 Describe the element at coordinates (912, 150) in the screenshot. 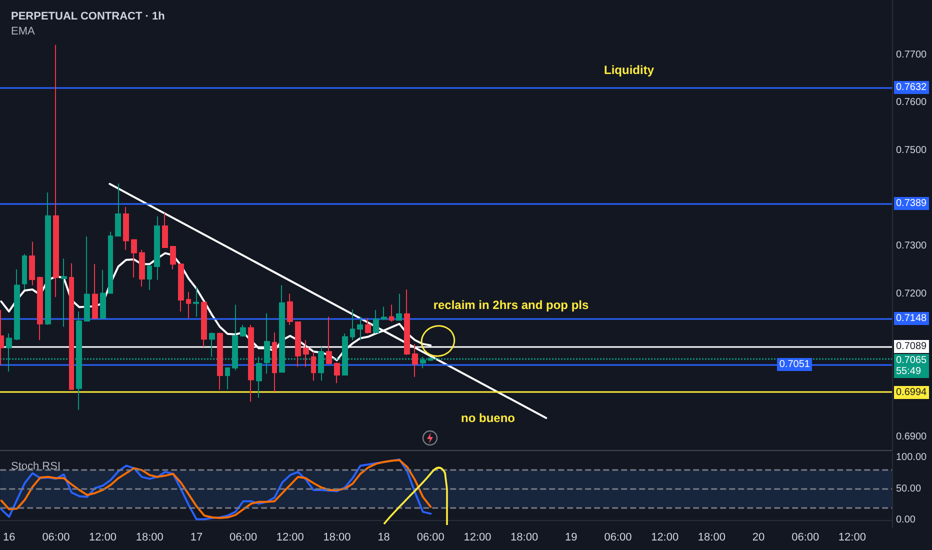

I see `y-tick-label: 0.7500` at that location.